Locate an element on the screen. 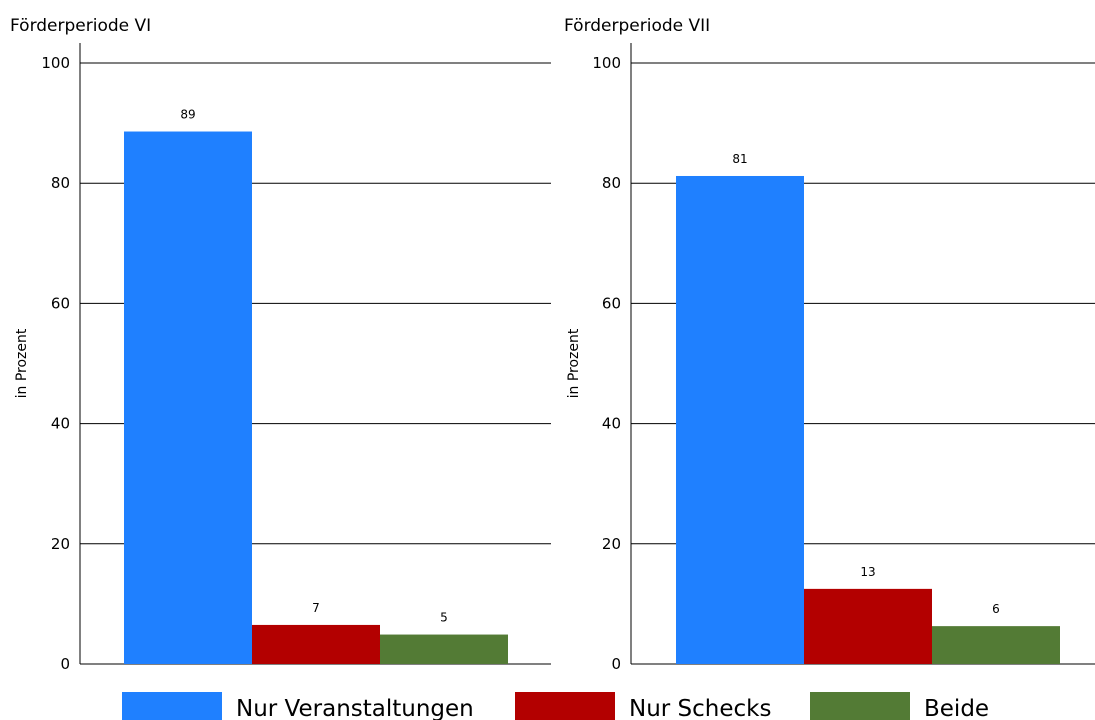 This screenshot has width=1095, height=720. data-label: 81 is located at coordinates (739, 159).